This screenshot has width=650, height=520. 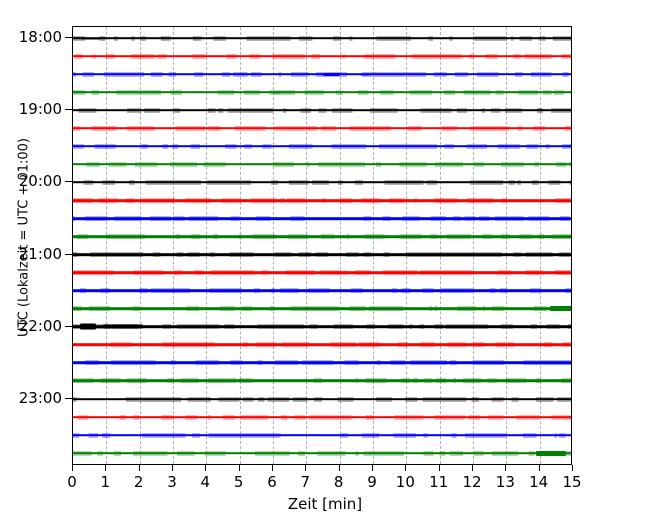 I want to click on x-axis-label: Zeit [min], so click(x=325, y=504).